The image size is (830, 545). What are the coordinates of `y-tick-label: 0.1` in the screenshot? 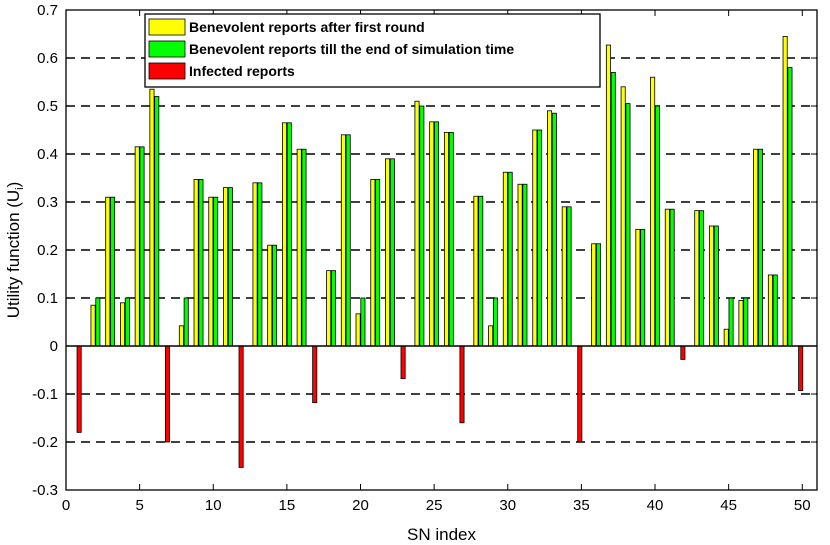 It's located at (47, 298).